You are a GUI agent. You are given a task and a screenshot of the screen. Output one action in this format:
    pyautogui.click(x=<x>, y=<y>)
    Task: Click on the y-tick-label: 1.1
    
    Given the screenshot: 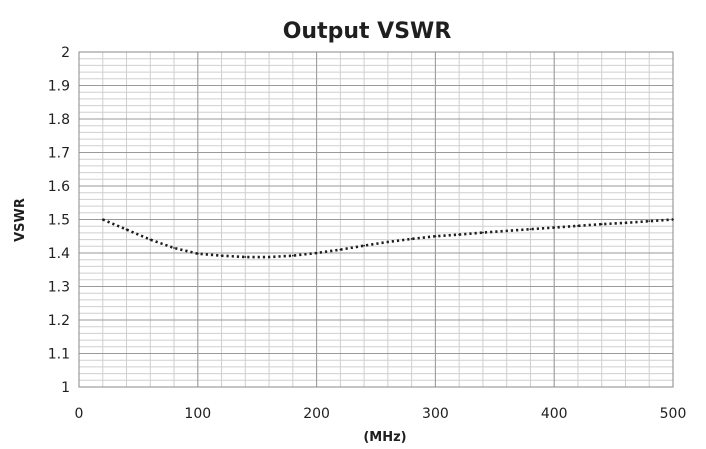 What is the action you would take?
    pyautogui.click(x=59, y=355)
    